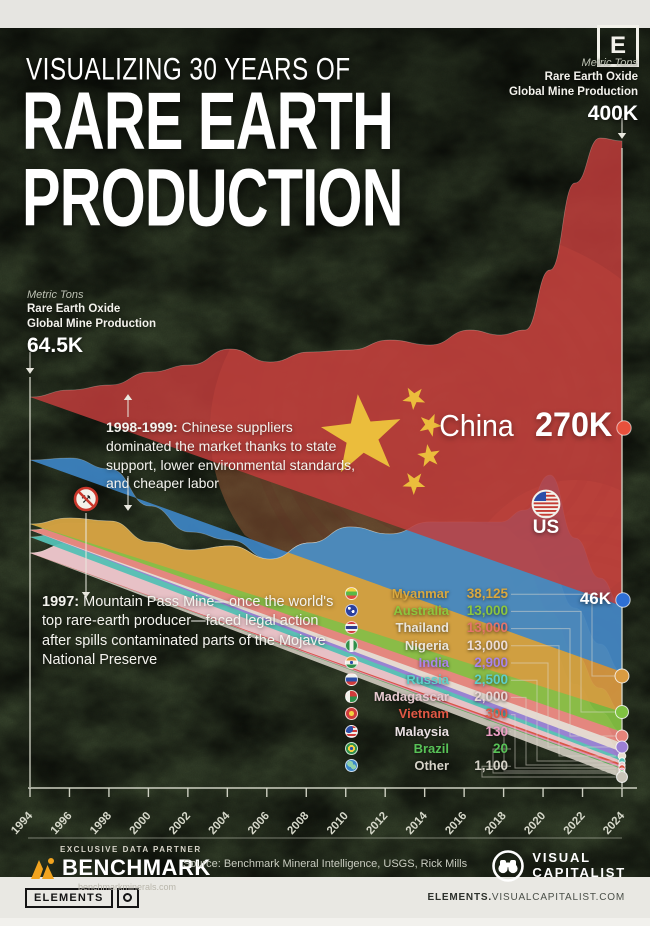 Image resolution: width=650 pixels, height=926 pixels. Describe the element at coordinates (496, 714) in the screenshot. I see `legend-country-value: 300` at that location.